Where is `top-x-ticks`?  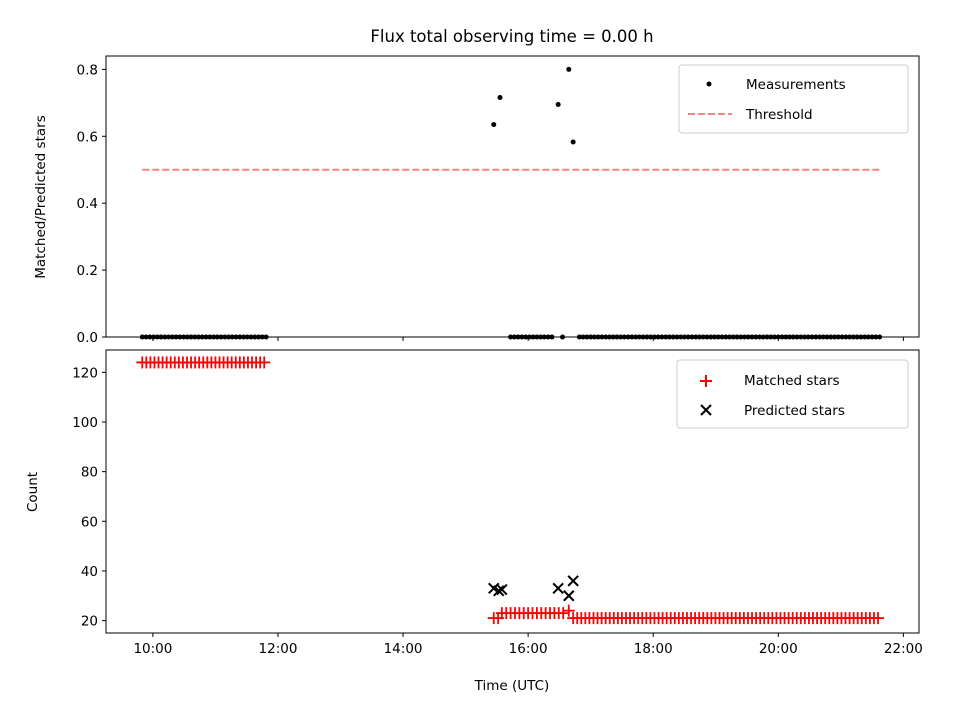 top-x-ticks is located at coordinates (528, 339).